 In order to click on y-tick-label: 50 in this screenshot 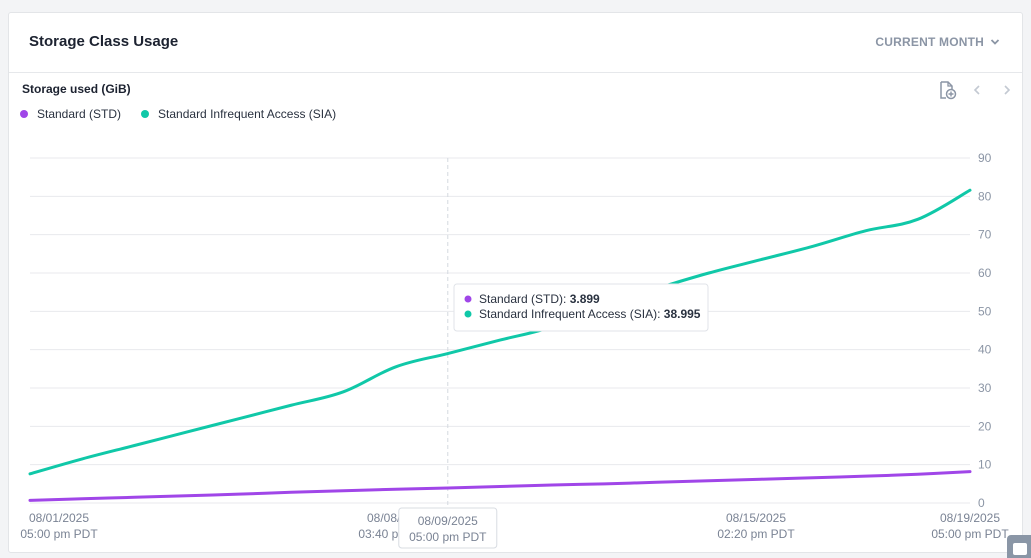, I will do `click(985, 311)`.